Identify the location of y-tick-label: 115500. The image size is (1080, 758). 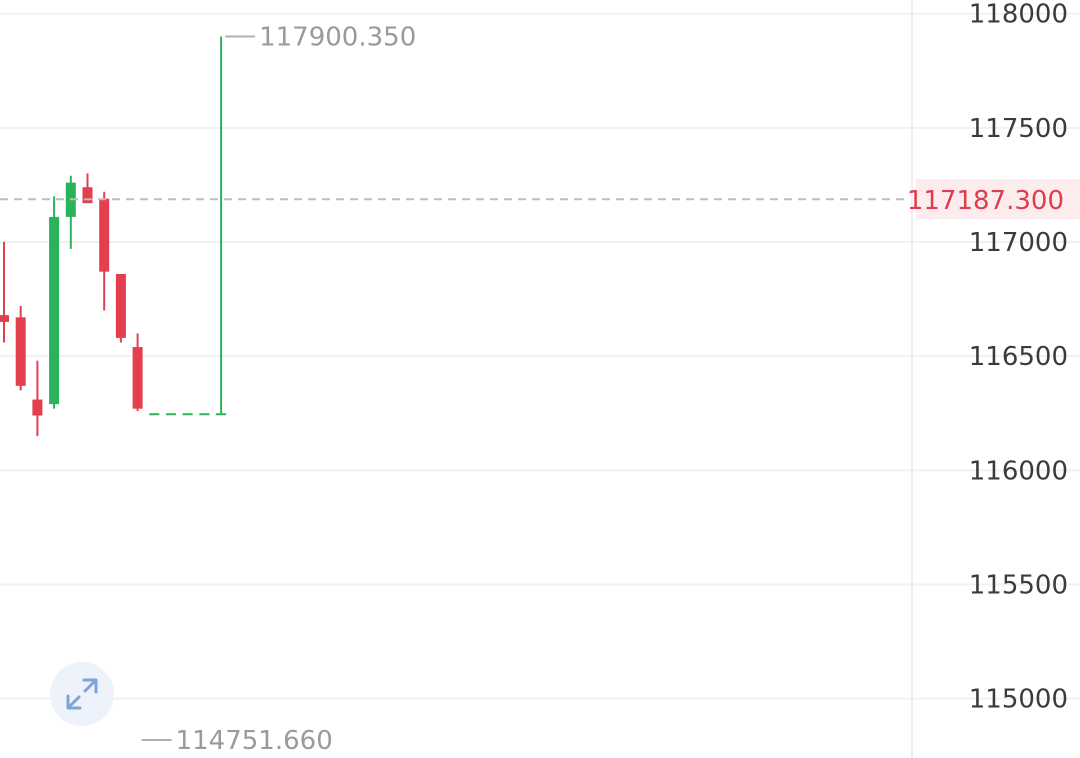
(1018, 585).